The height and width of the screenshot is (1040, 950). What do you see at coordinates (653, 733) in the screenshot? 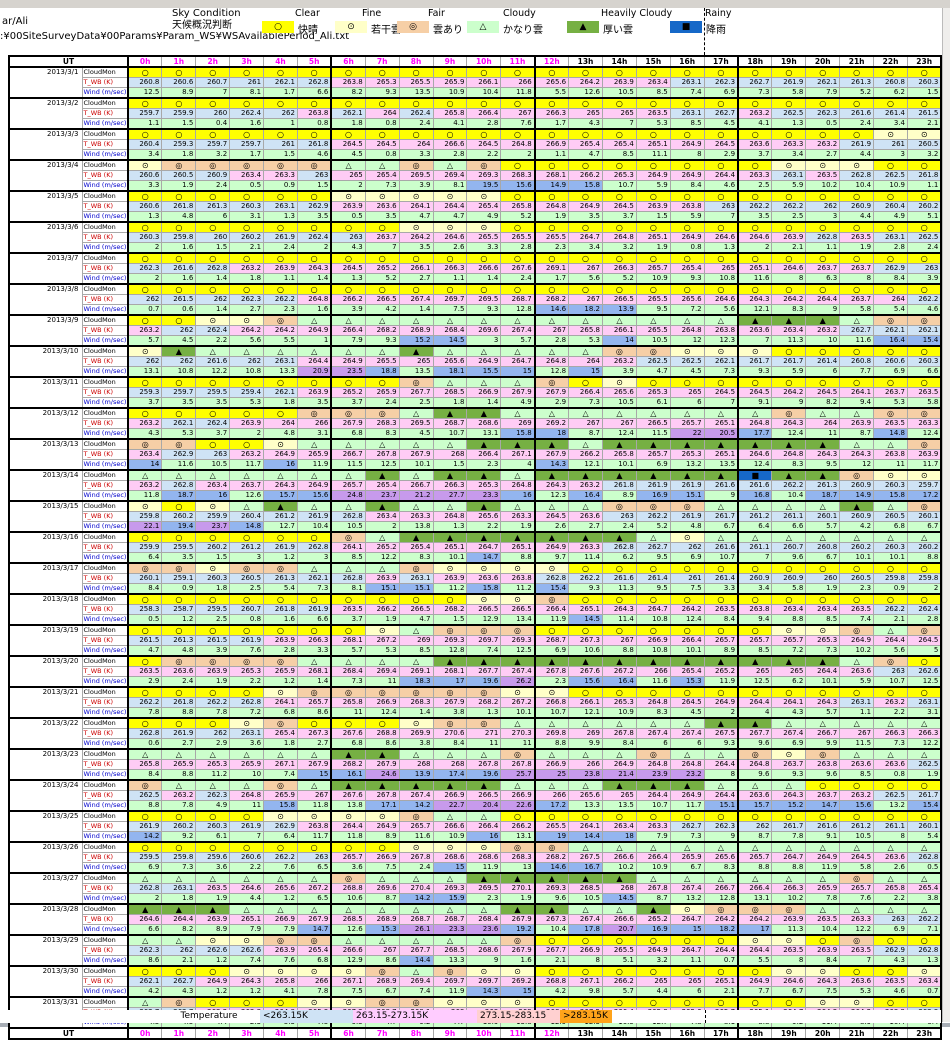
I see `temp-cell: 267.4` at bounding box center [653, 733].